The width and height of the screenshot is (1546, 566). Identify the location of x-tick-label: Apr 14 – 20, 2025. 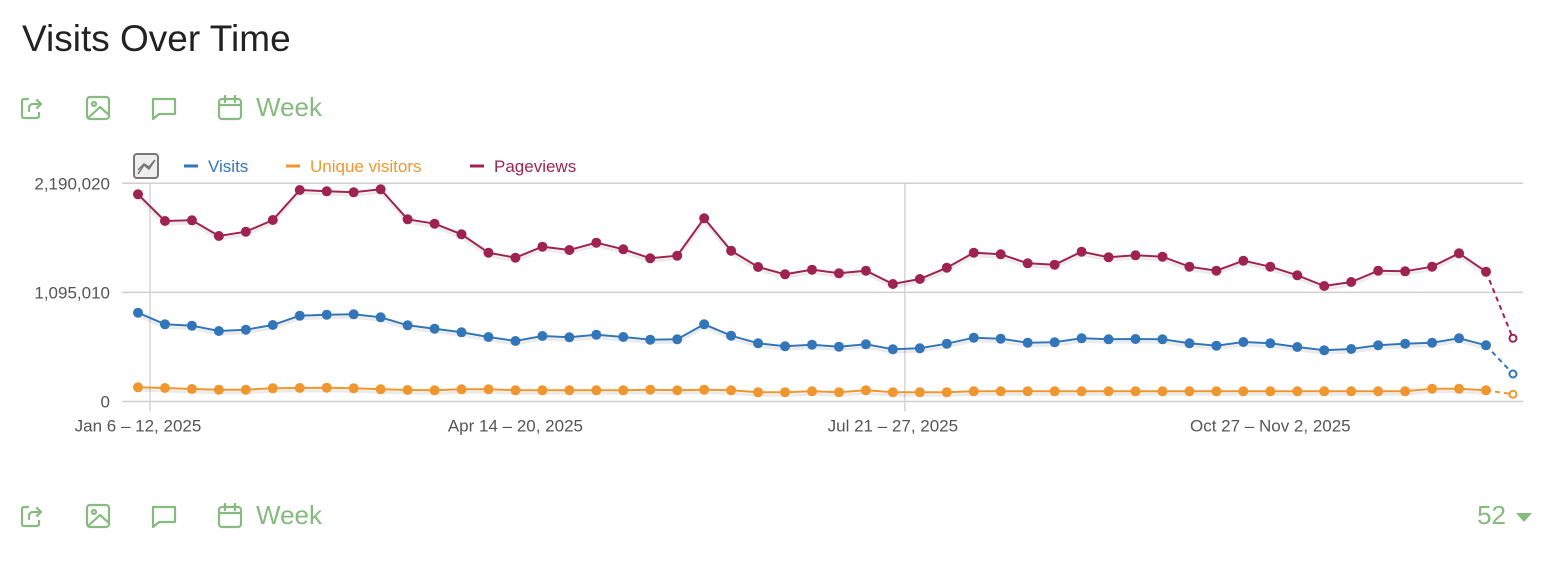
(515, 426).